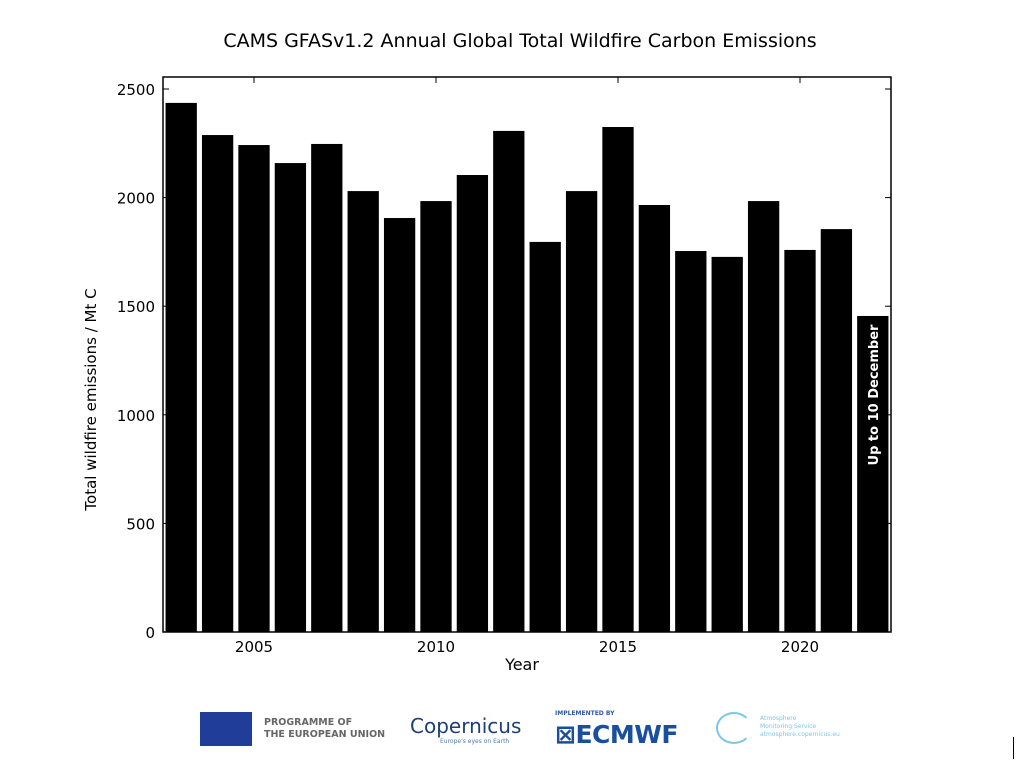 The image size is (1024, 778). I want to click on bar-2018, so click(727, 444).